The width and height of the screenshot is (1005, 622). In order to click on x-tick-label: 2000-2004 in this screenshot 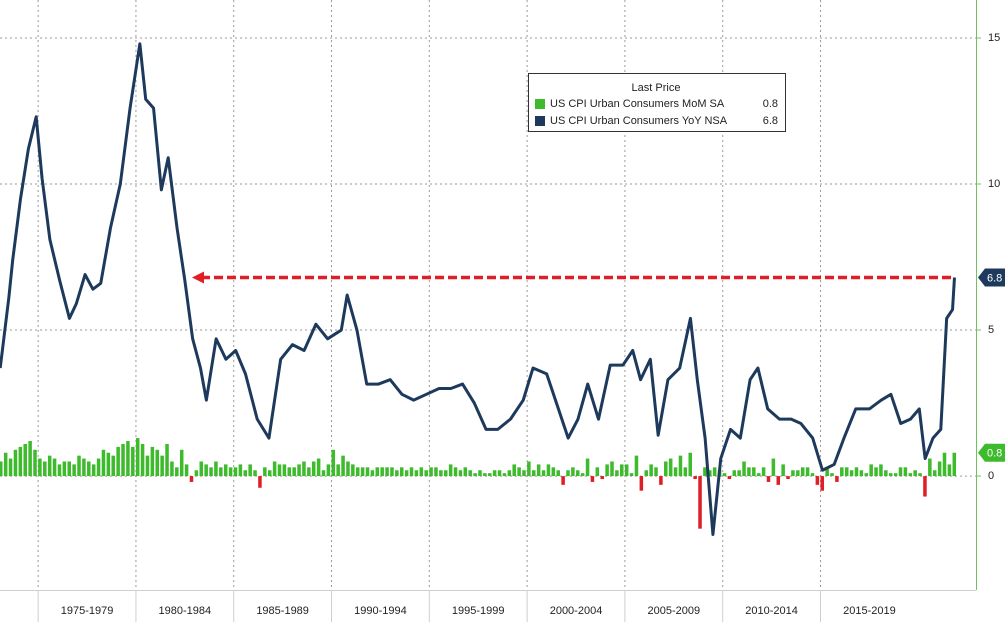, I will do `click(576, 611)`.